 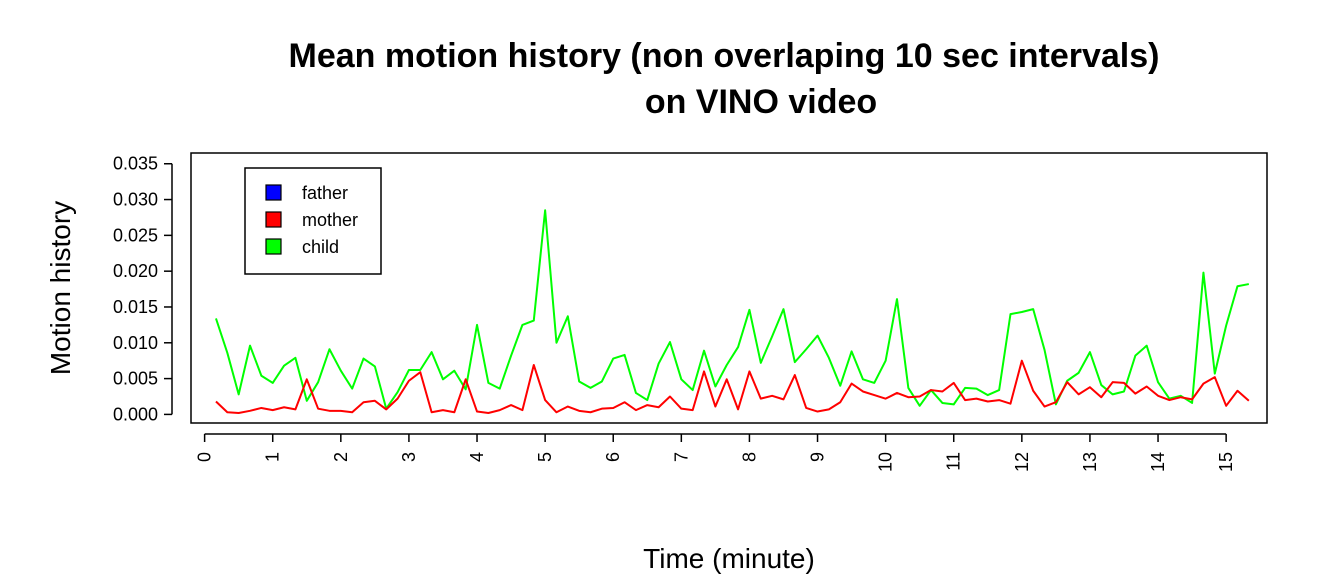 What do you see at coordinates (1226, 462) in the screenshot?
I see `x-tick-label: 15` at bounding box center [1226, 462].